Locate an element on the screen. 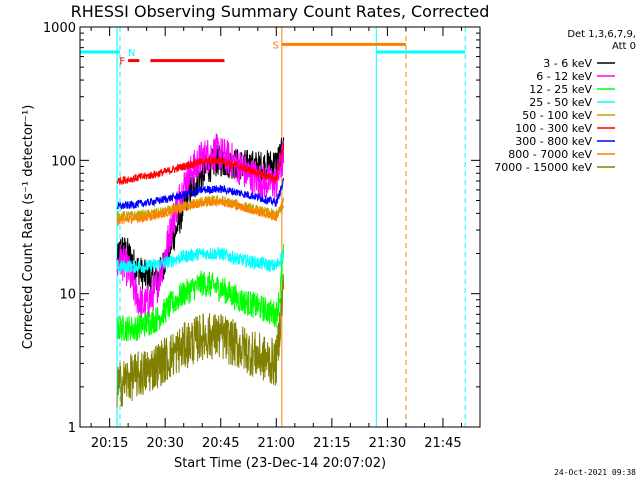  x-tick-label: 21:45 is located at coordinates (442, 443).